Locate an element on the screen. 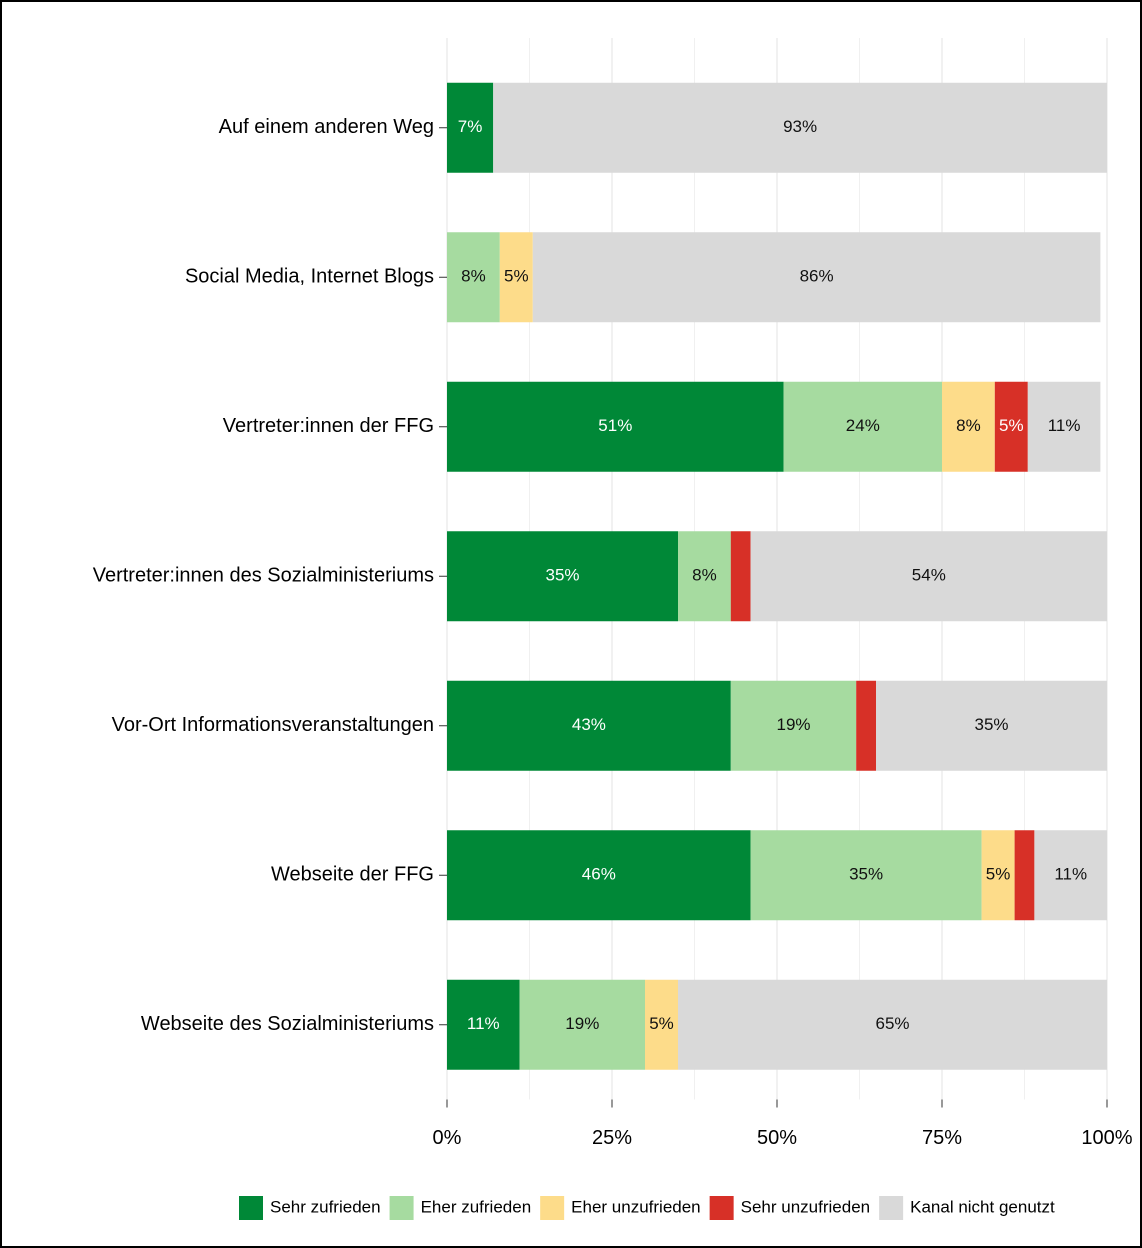 The image size is (1142, 1248). data-label: 46% is located at coordinates (599, 874).